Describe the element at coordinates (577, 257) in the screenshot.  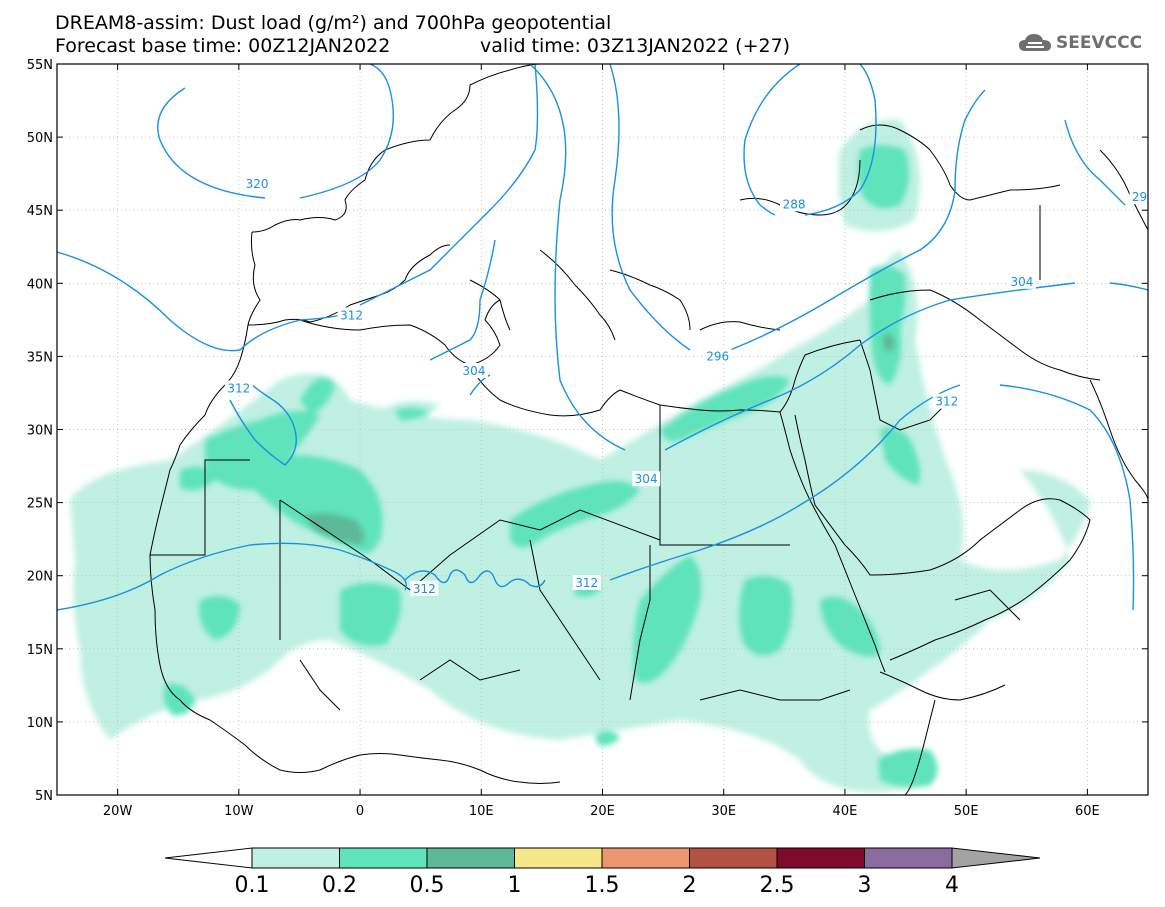
I see `contour-304-central` at that location.